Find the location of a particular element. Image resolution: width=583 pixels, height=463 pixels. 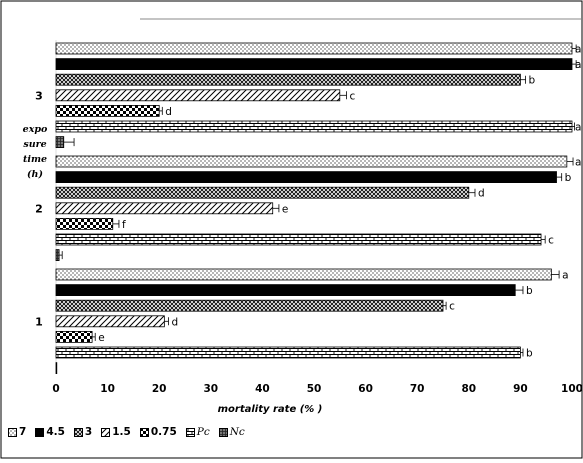

legend-item-7: 7 is located at coordinates (17, 432).